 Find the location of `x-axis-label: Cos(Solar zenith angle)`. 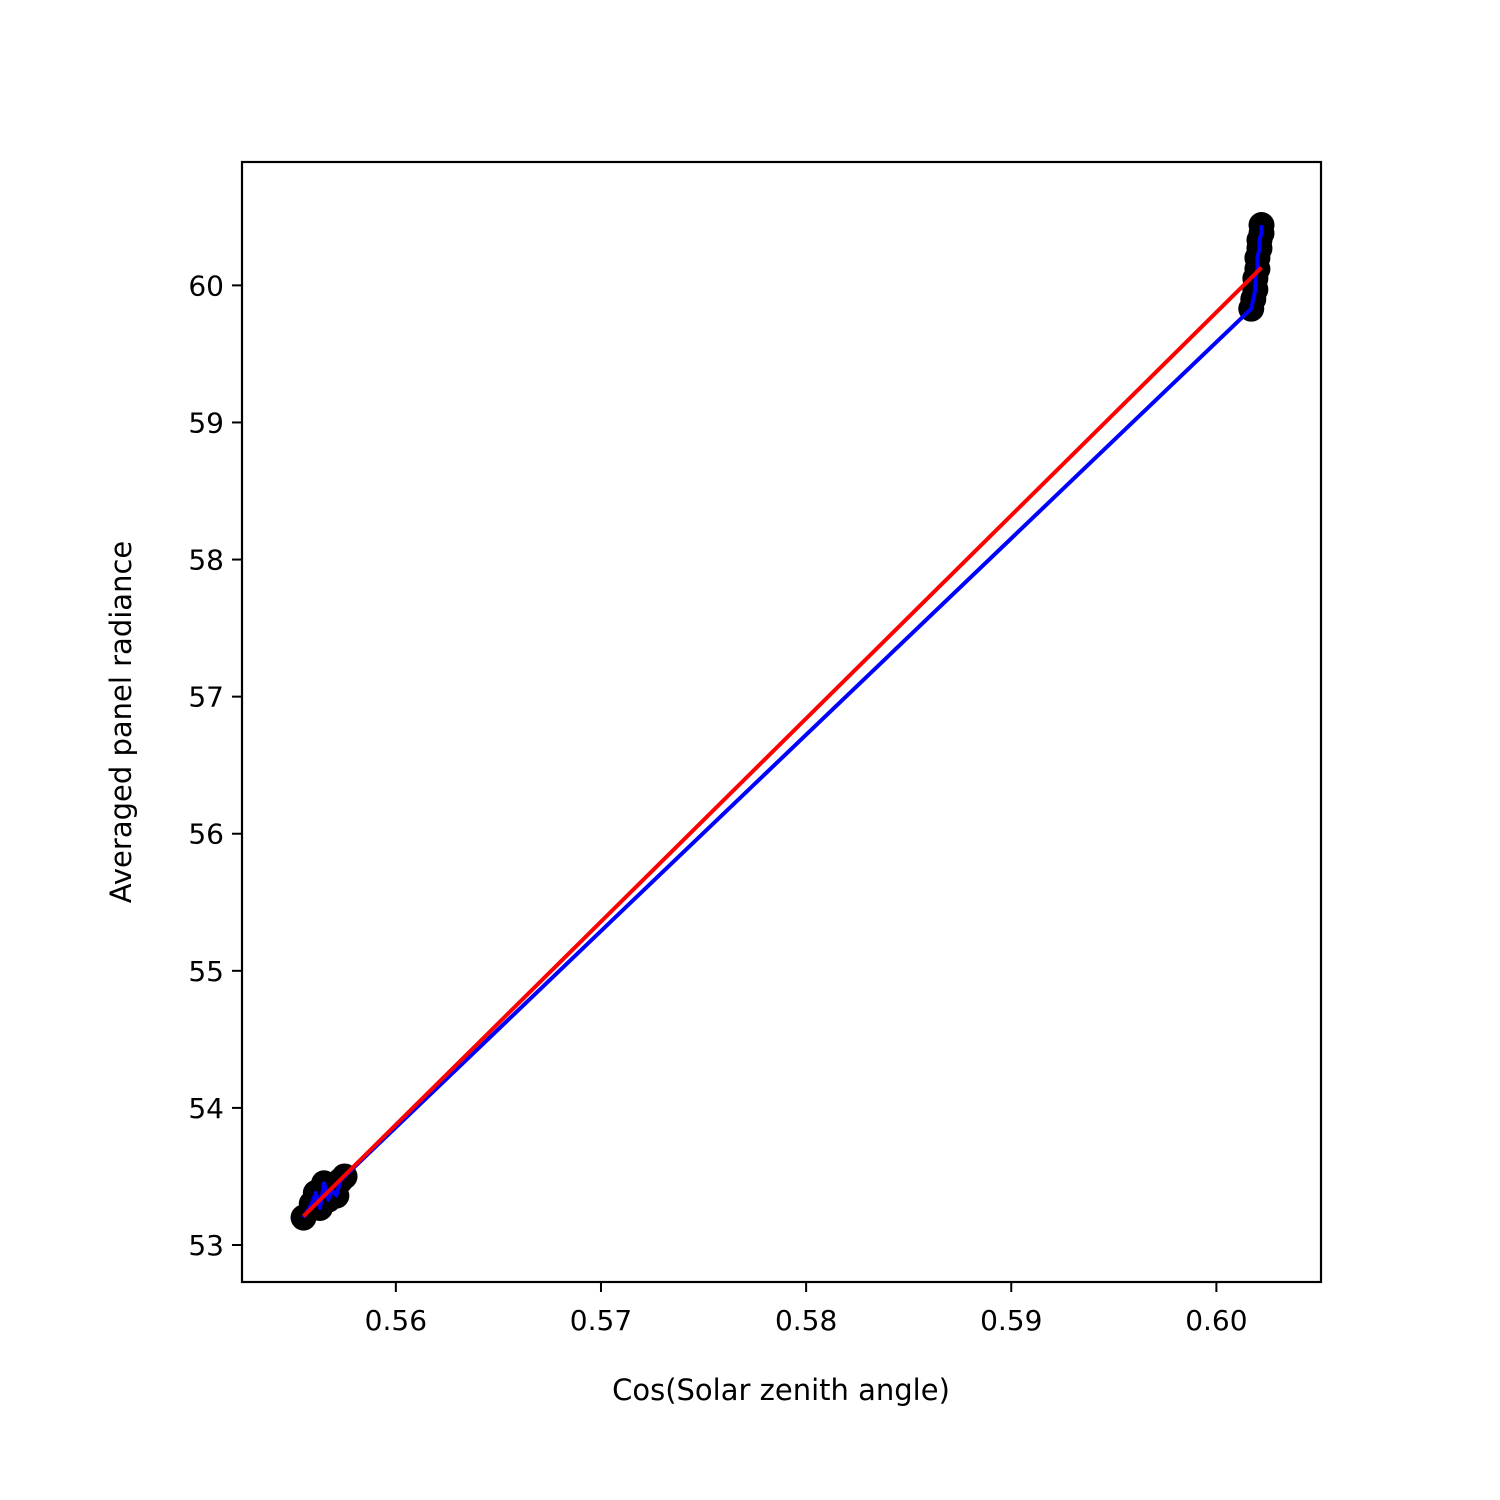

x-axis-label: Cos(Solar zenith angle) is located at coordinates (781, 1390).